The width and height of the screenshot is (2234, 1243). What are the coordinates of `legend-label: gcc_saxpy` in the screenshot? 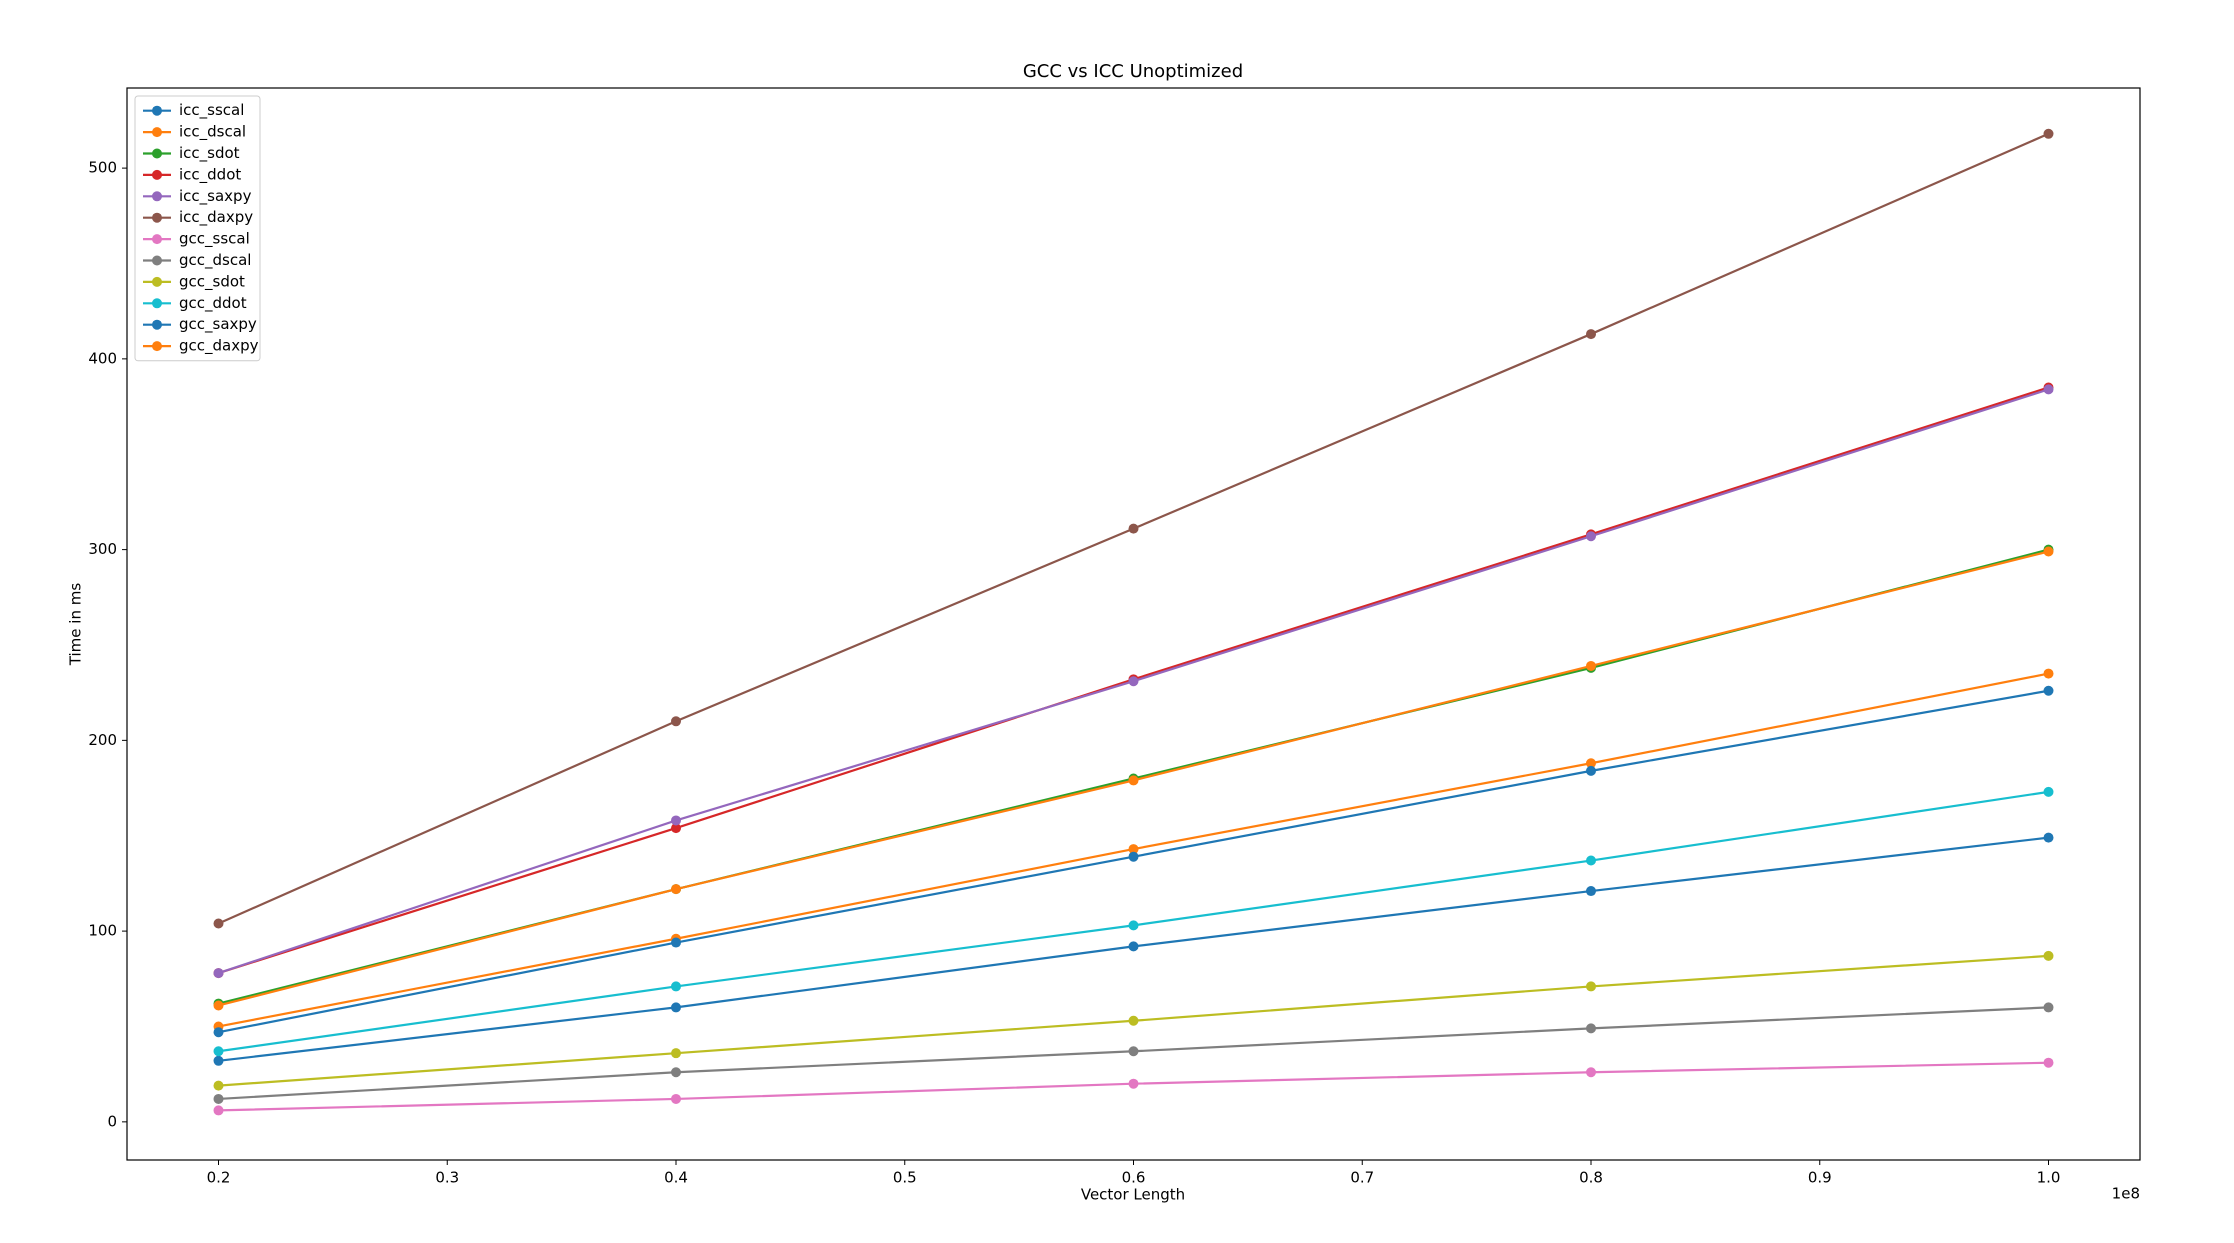 It's located at (218, 324).